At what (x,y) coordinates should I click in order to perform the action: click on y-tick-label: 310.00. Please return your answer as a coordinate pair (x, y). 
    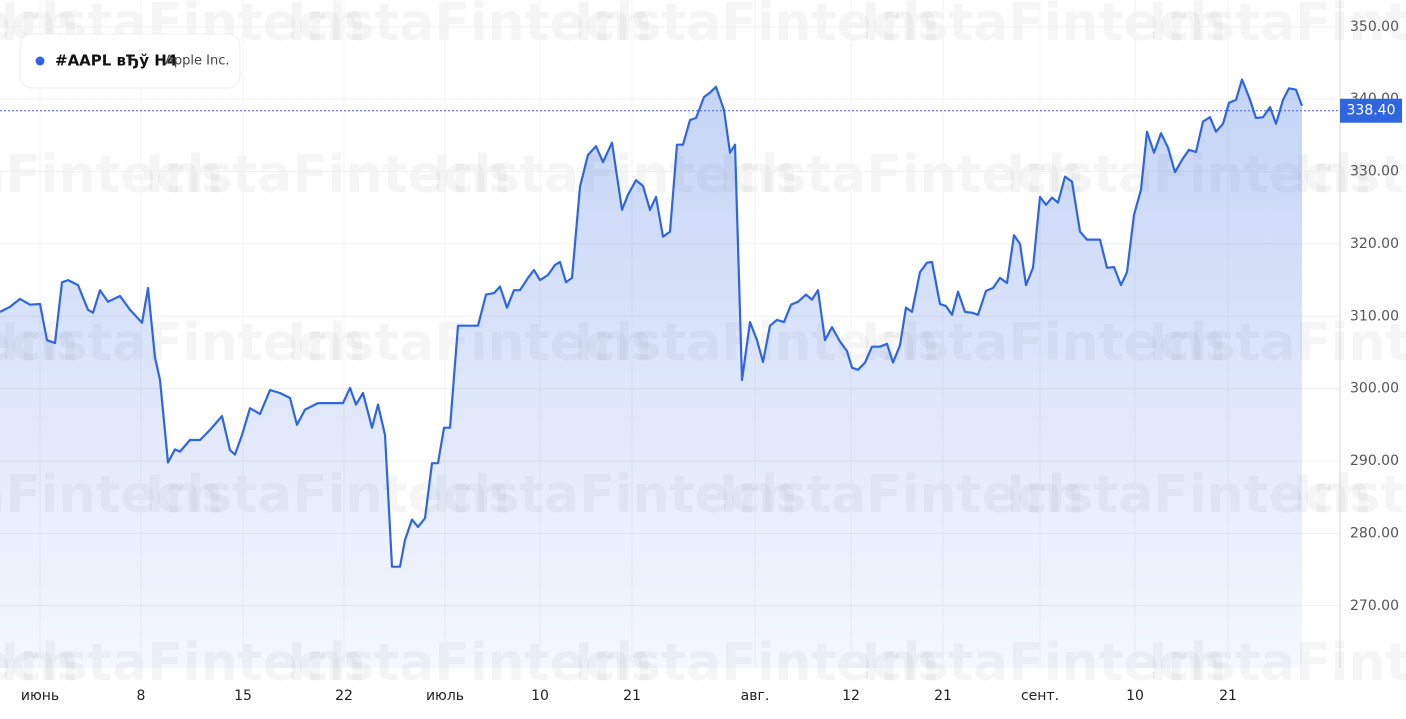
    Looking at the image, I should click on (1374, 316).